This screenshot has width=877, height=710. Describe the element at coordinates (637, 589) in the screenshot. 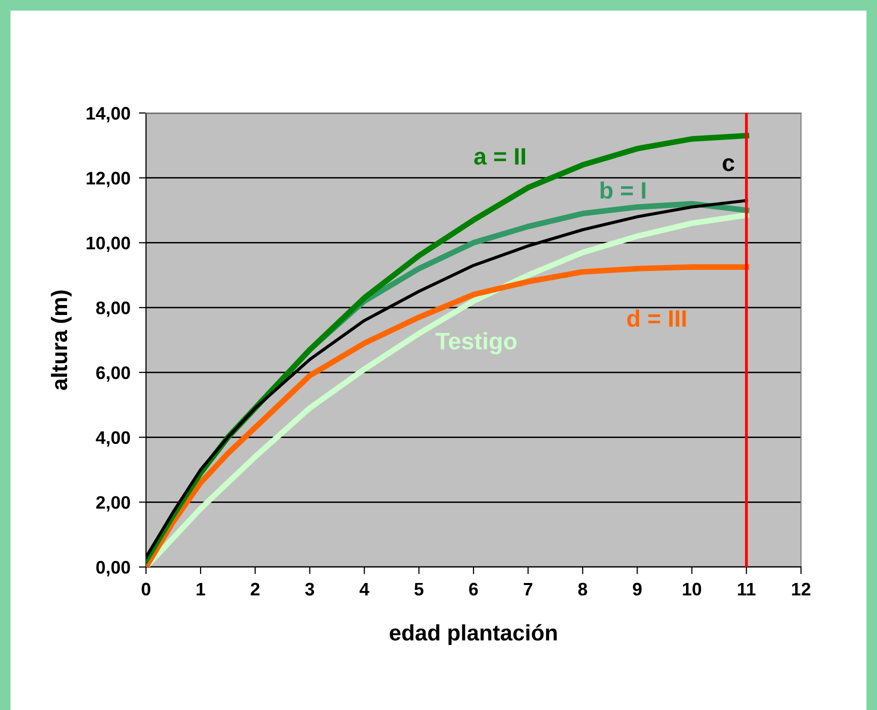

I see `x-tick-label: 9` at that location.